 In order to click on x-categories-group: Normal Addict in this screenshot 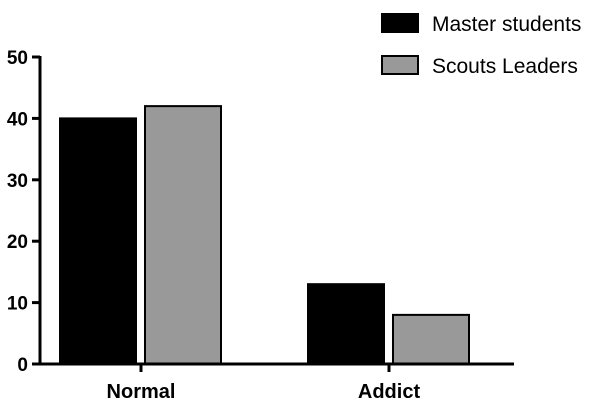, I will do `click(264, 391)`.